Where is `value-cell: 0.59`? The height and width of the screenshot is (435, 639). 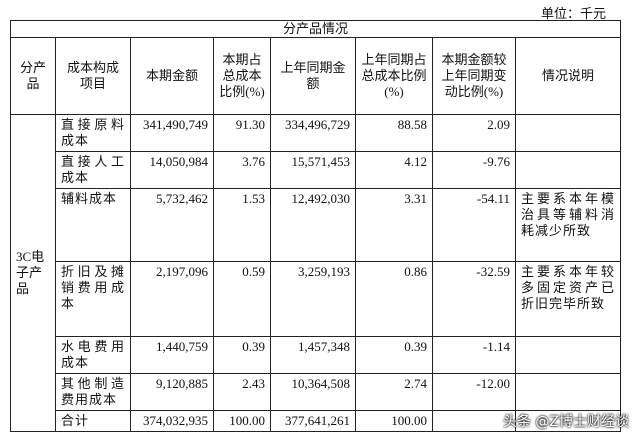 value-cell: 0.59 is located at coordinates (242, 299).